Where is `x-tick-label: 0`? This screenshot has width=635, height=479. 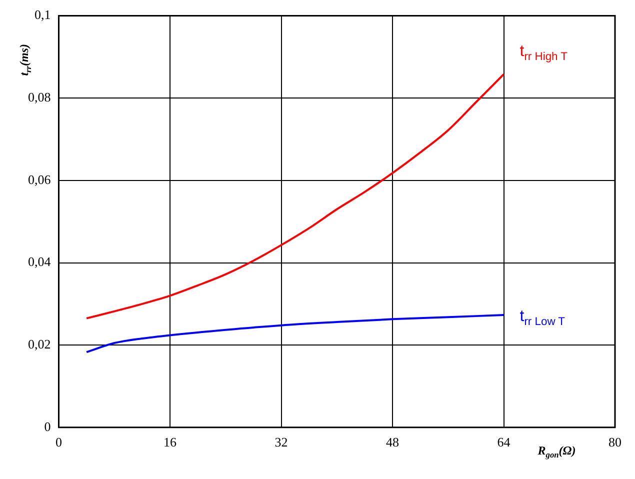 x-tick-label: 0 is located at coordinates (59, 442).